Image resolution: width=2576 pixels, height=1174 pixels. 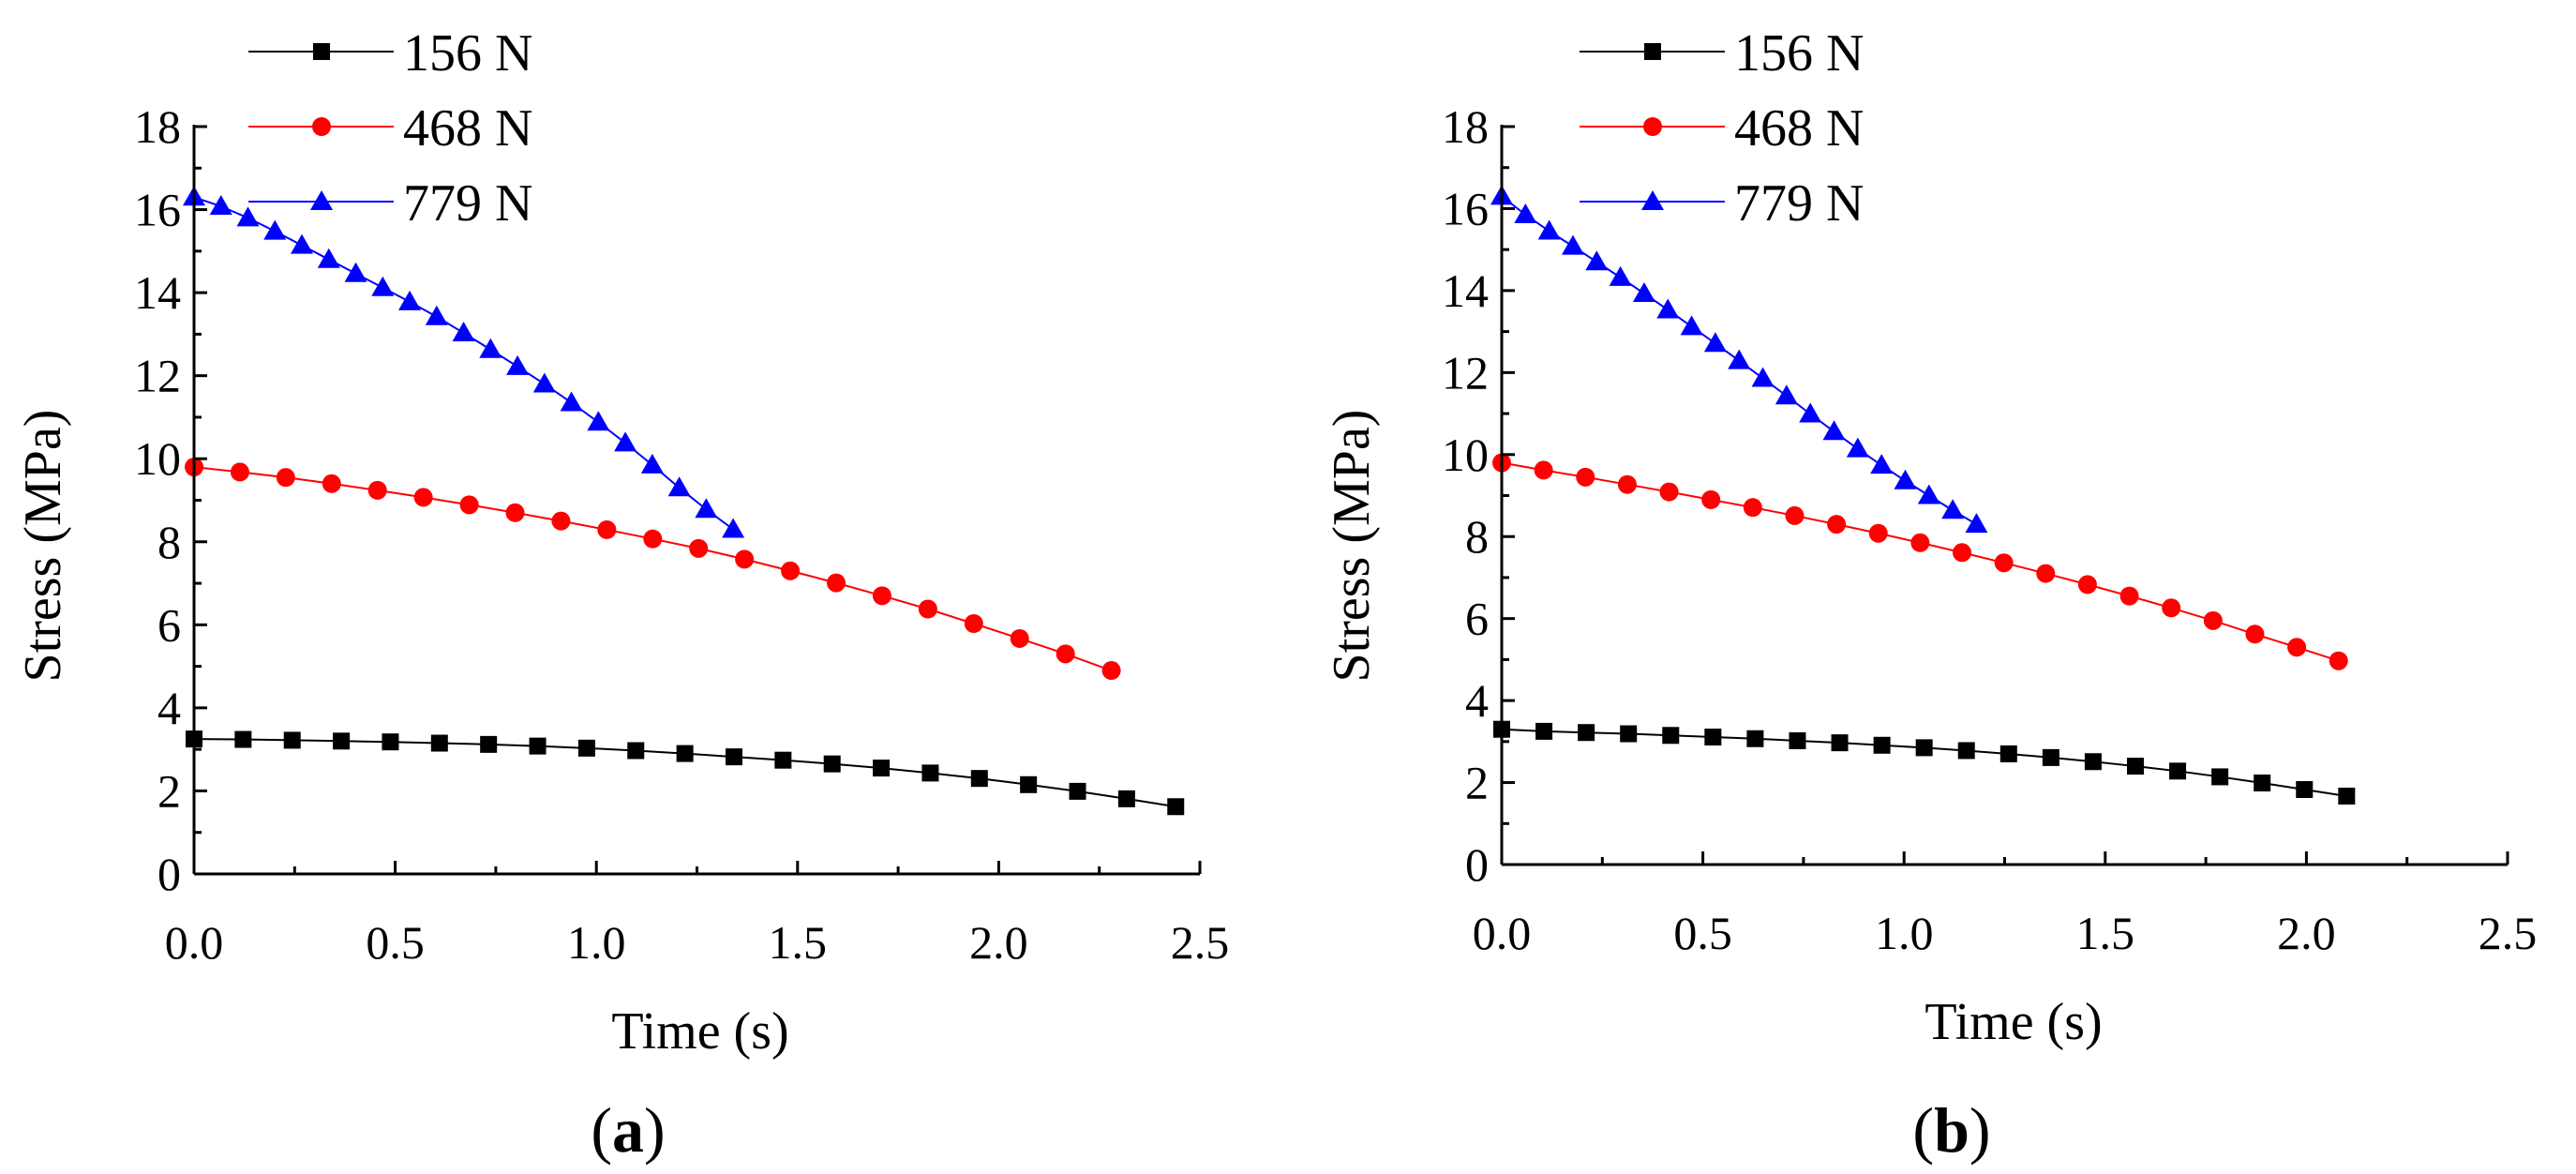 What do you see at coordinates (1952, 1130) in the screenshot?
I see `panel-label-letter-b: b` at bounding box center [1952, 1130].